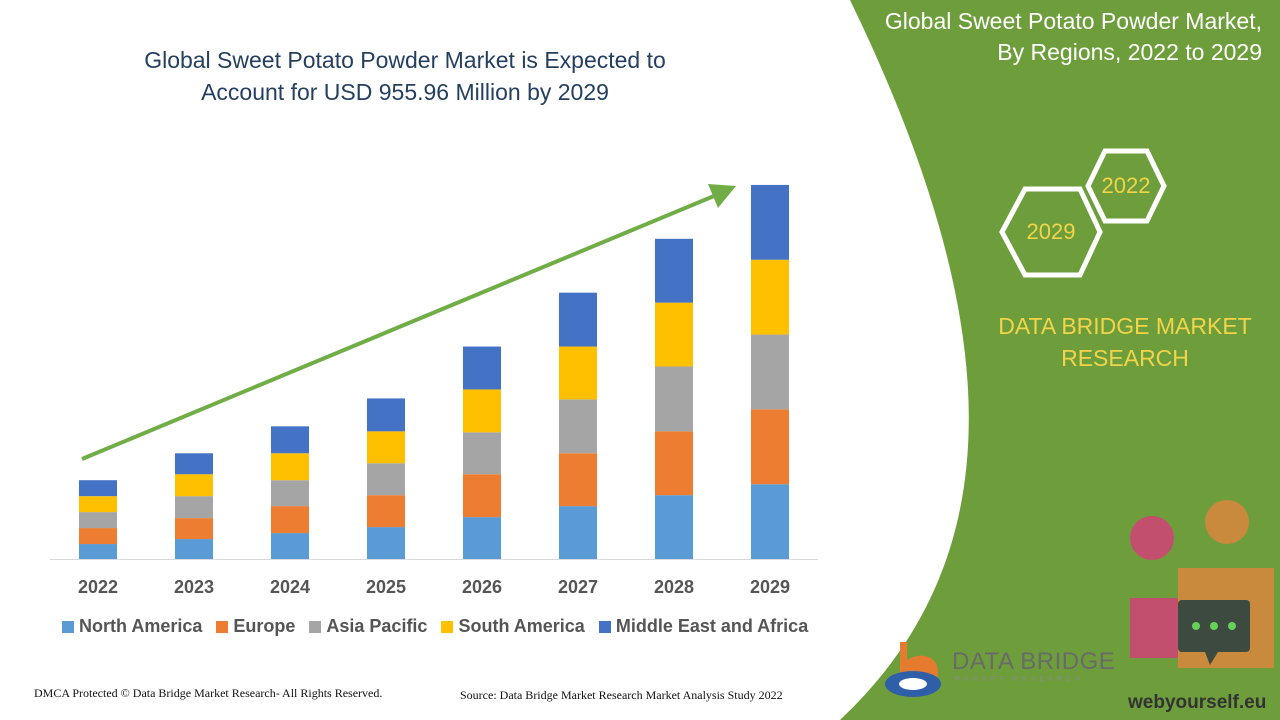  Describe the element at coordinates (770, 521) in the screenshot. I see `bar-segment-2029-north-america` at that location.